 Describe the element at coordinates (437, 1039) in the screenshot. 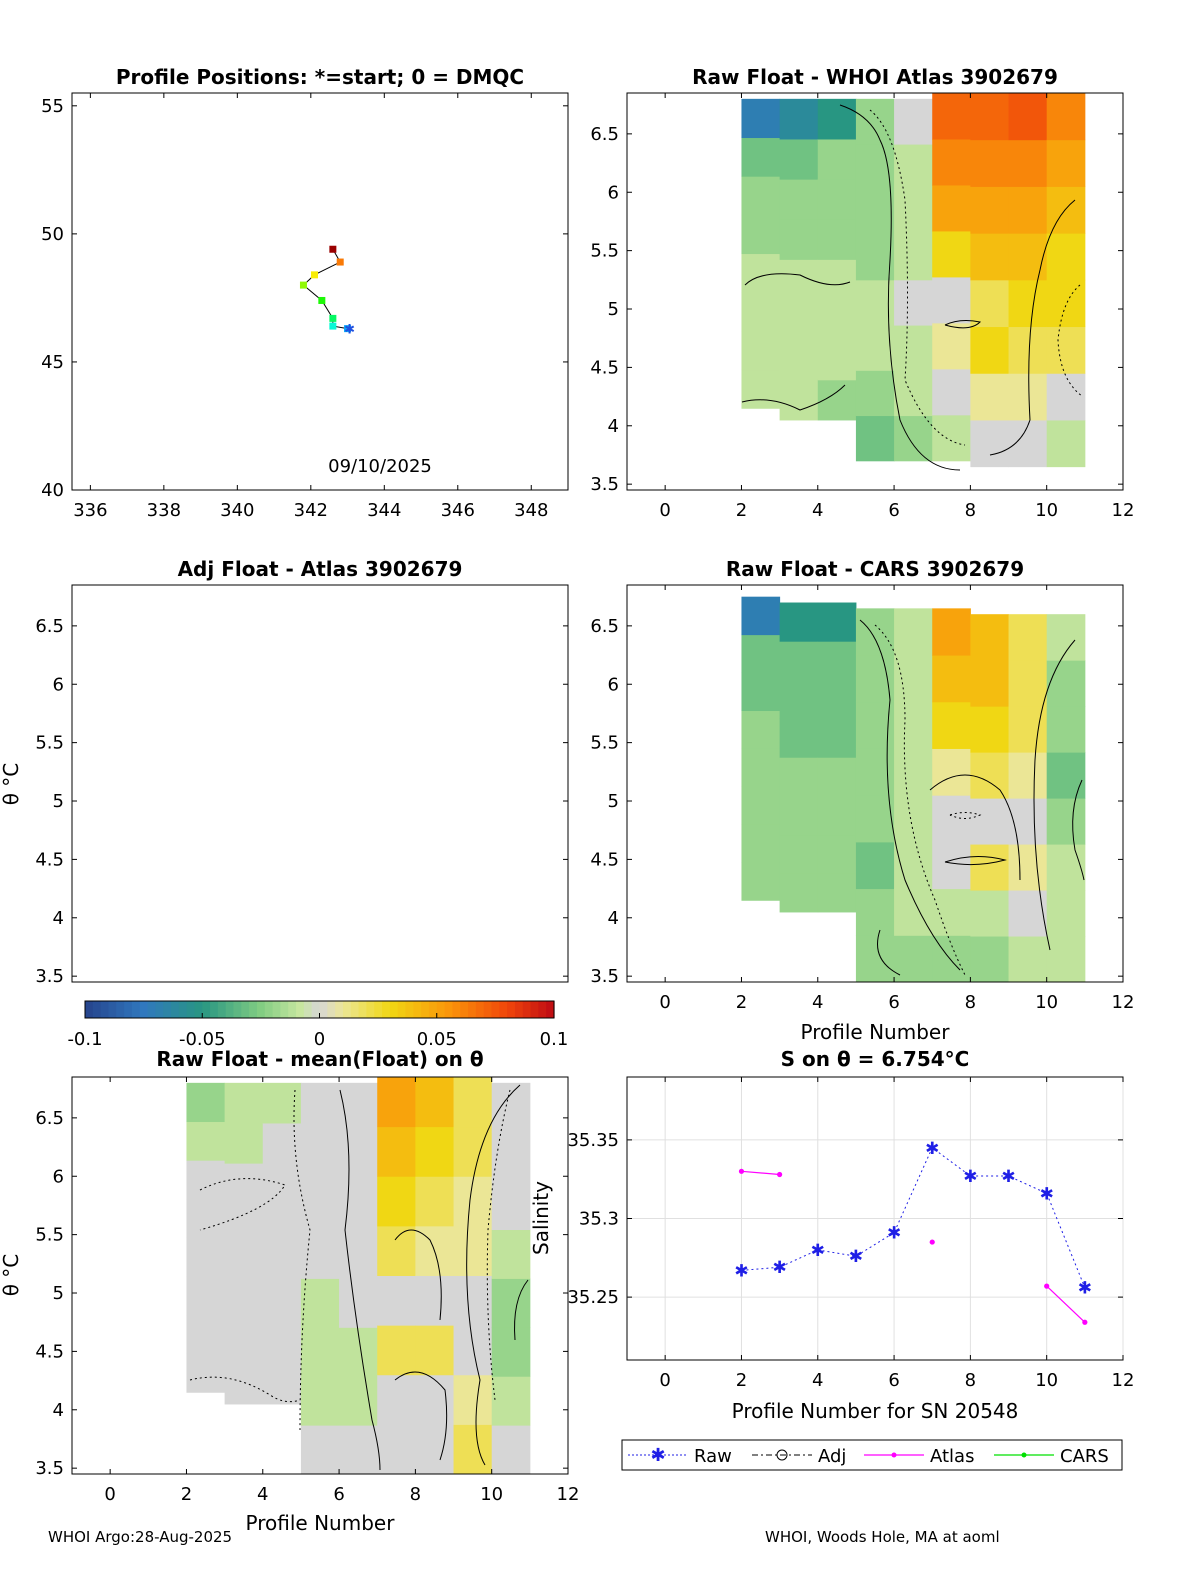

I see `colorbar-tick-label: 0.05` at that location.